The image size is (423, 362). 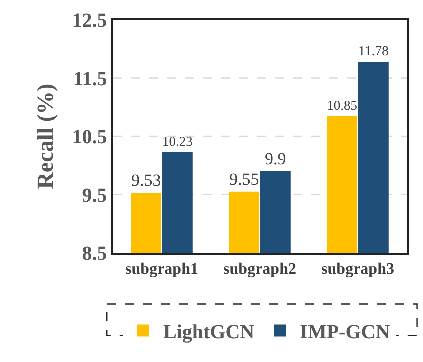 What do you see at coordinates (95, 254) in the screenshot?
I see `text: 8.5` at bounding box center [95, 254].